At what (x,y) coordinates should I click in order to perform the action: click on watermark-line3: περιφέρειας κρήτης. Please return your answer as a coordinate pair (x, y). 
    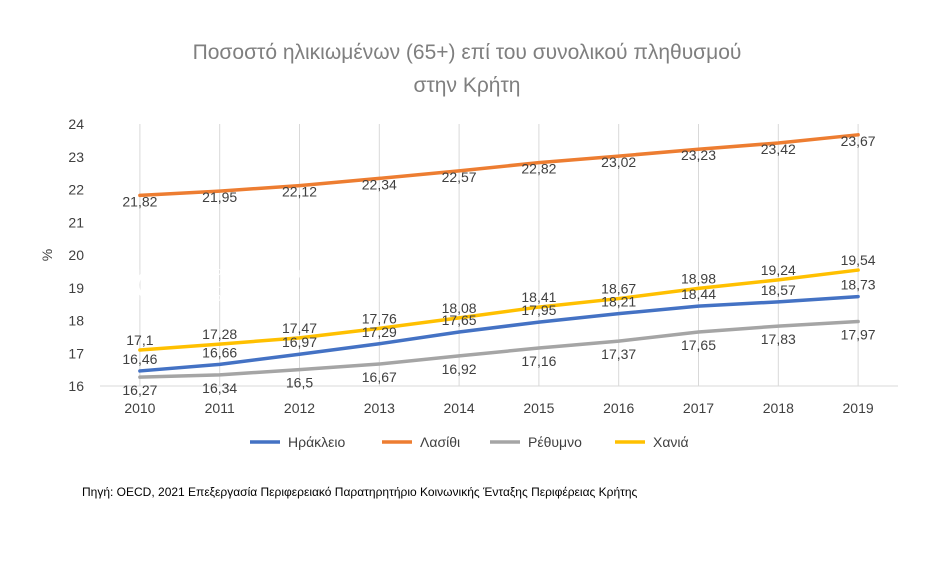
    Looking at the image, I should click on (240, 298).